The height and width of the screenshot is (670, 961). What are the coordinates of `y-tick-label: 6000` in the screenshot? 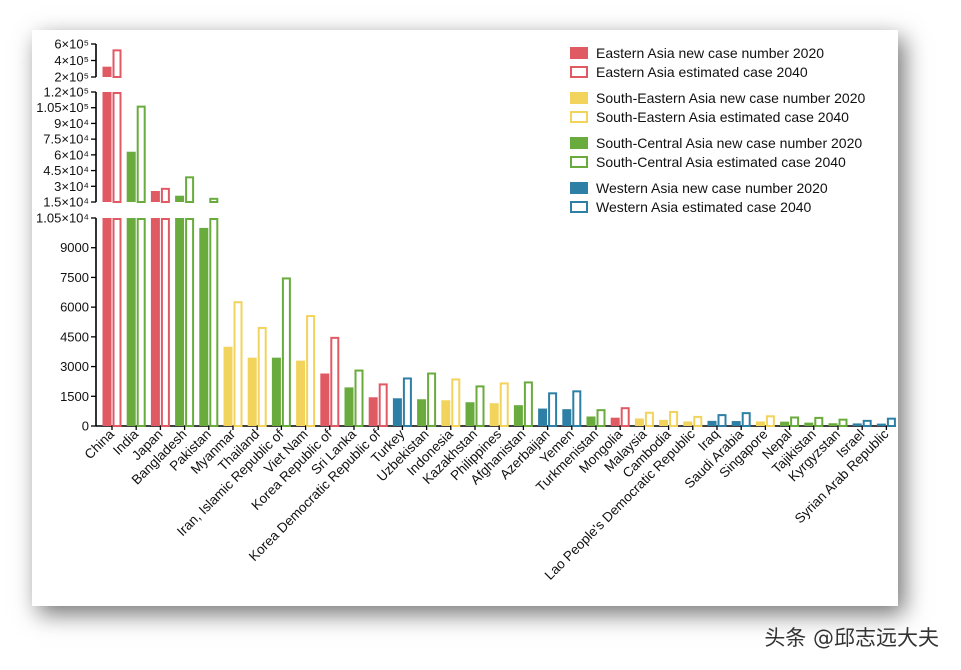 It's located at (74, 307).